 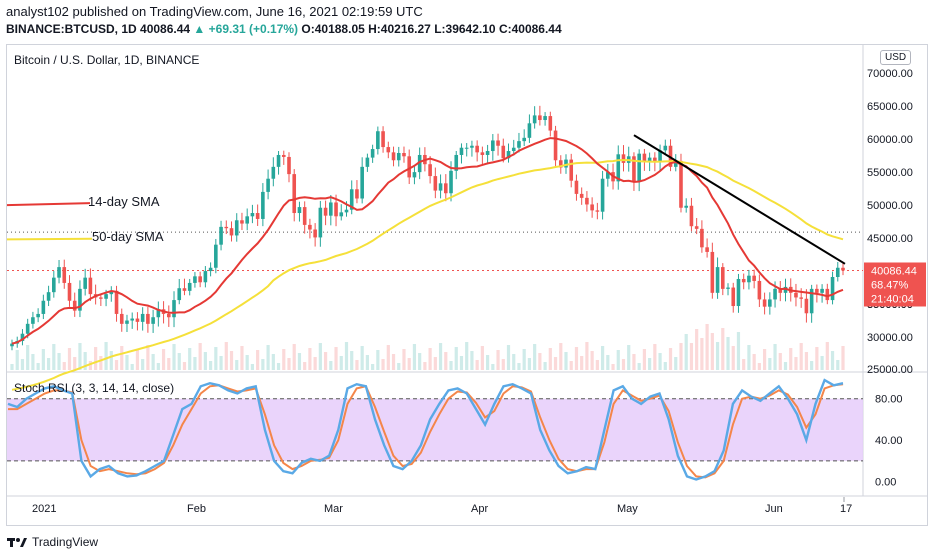 I want to click on time-tick-label: Mar, so click(x=333, y=509).